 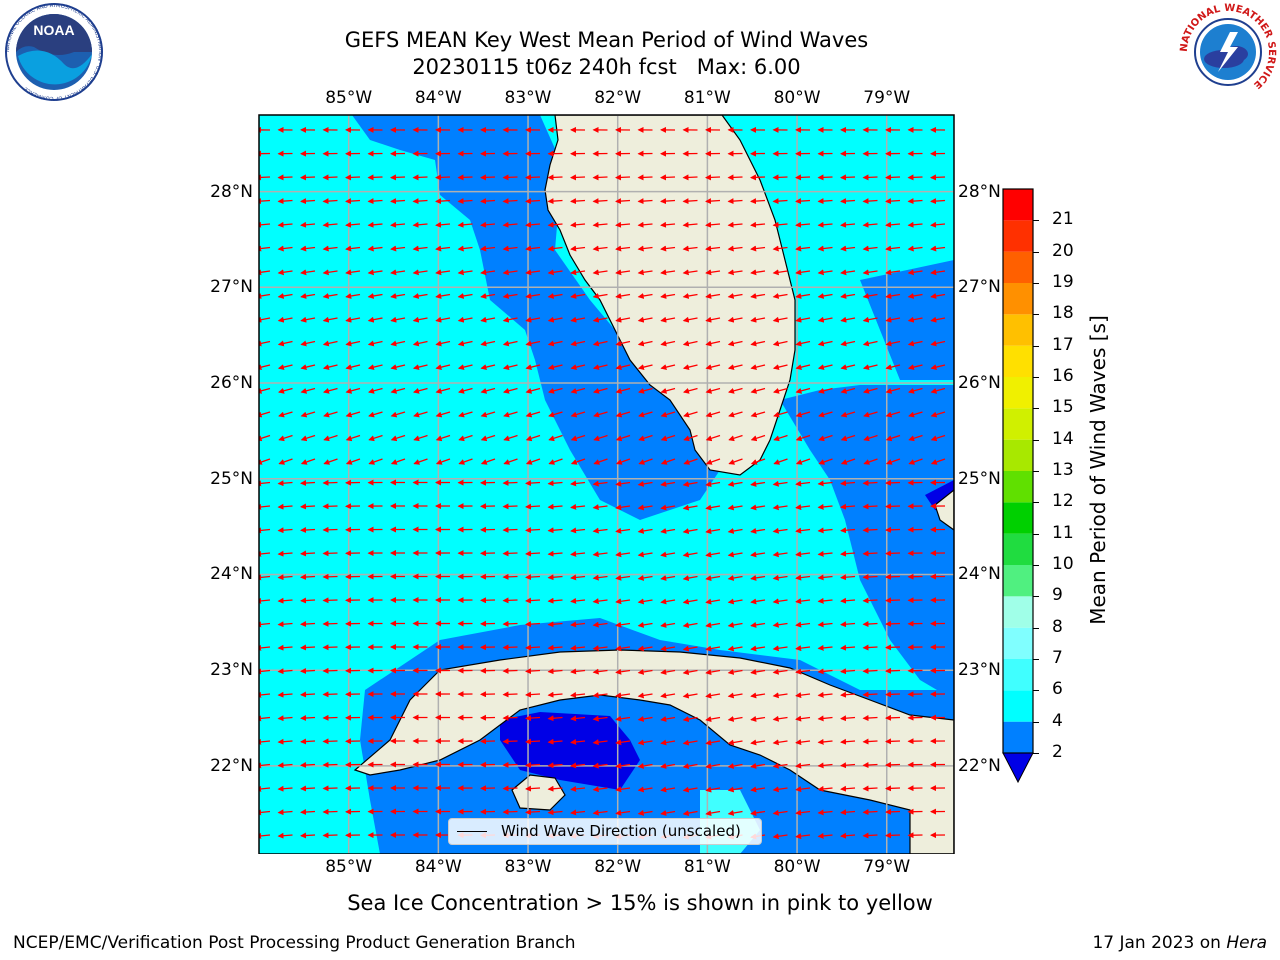 I want to click on colorbar-tick: 7, so click(x=1057, y=658).